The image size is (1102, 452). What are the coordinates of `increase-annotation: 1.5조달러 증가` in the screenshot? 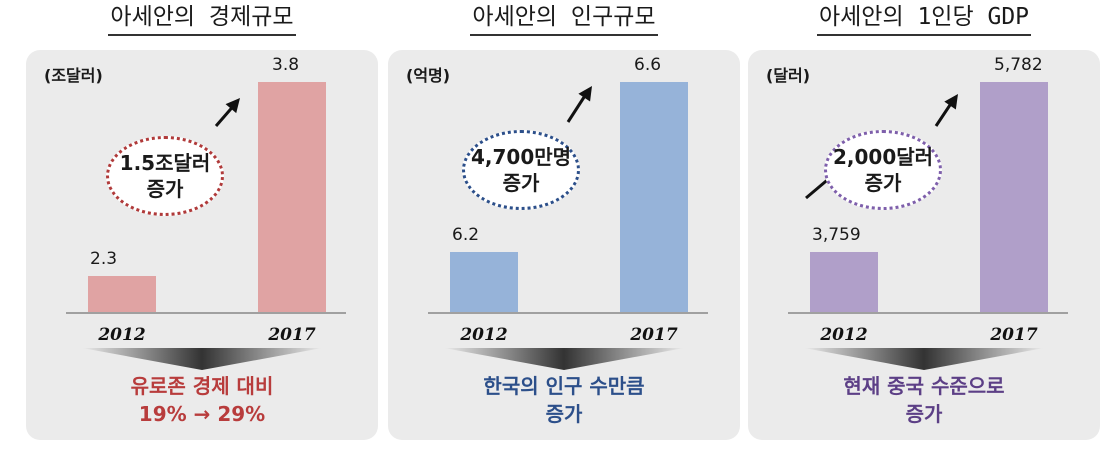 It's located at (165, 176).